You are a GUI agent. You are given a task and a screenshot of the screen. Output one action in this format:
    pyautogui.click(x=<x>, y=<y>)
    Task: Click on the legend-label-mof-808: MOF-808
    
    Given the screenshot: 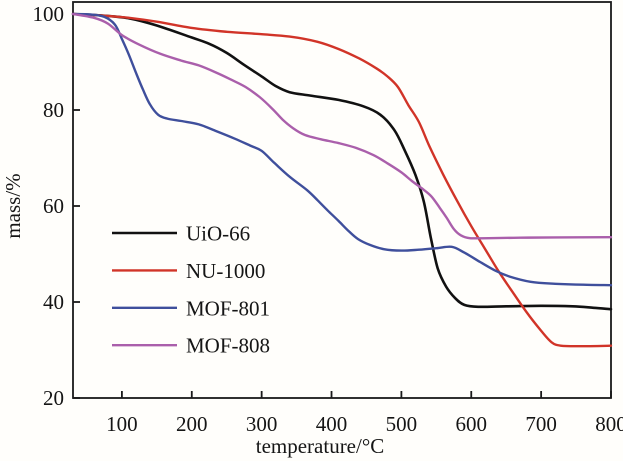 What is the action you would take?
    pyautogui.click(x=228, y=346)
    